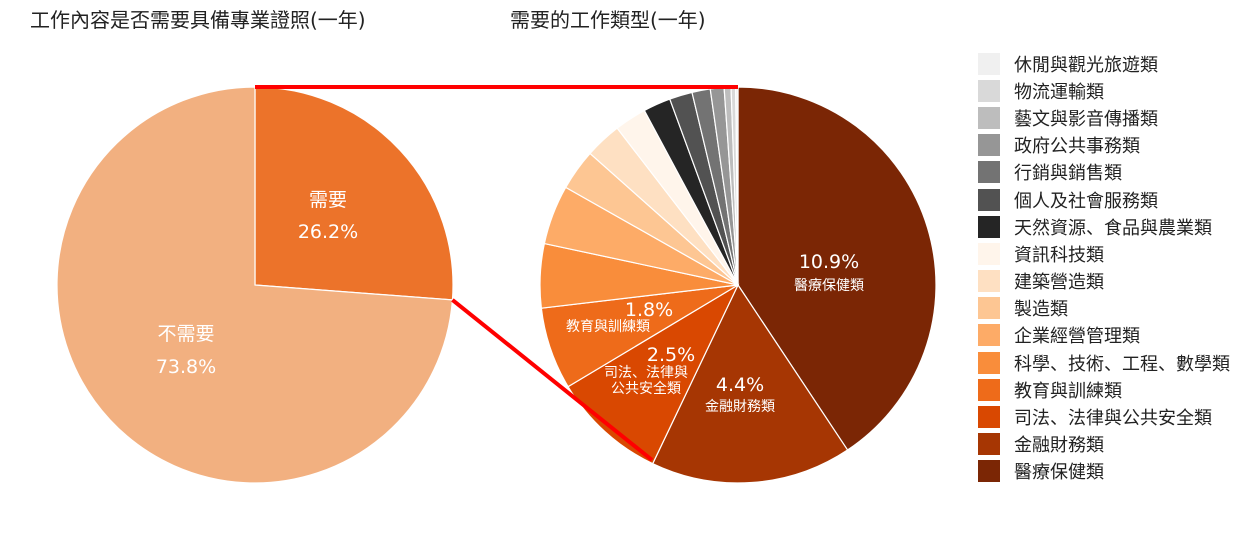 The image size is (1259, 543). I want to click on legend-label: 資訊科技類, so click(1059, 255).